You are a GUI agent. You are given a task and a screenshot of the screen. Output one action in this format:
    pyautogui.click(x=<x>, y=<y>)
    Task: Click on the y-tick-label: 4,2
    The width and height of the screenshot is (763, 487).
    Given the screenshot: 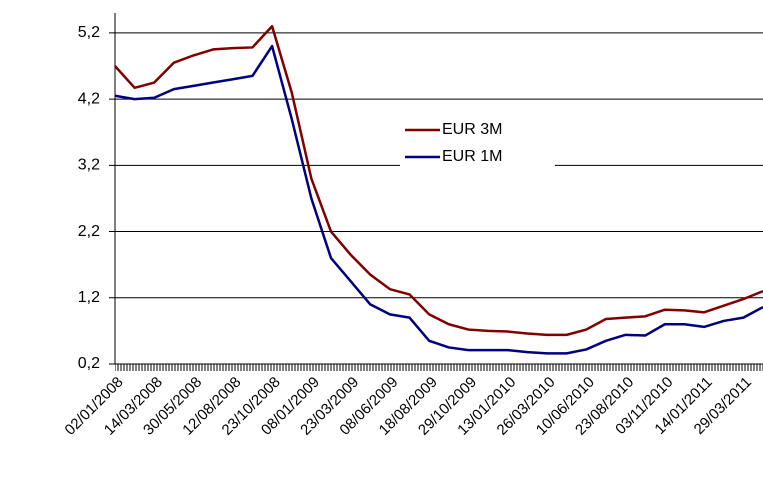 What is the action you would take?
    pyautogui.click(x=89, y=98)
    